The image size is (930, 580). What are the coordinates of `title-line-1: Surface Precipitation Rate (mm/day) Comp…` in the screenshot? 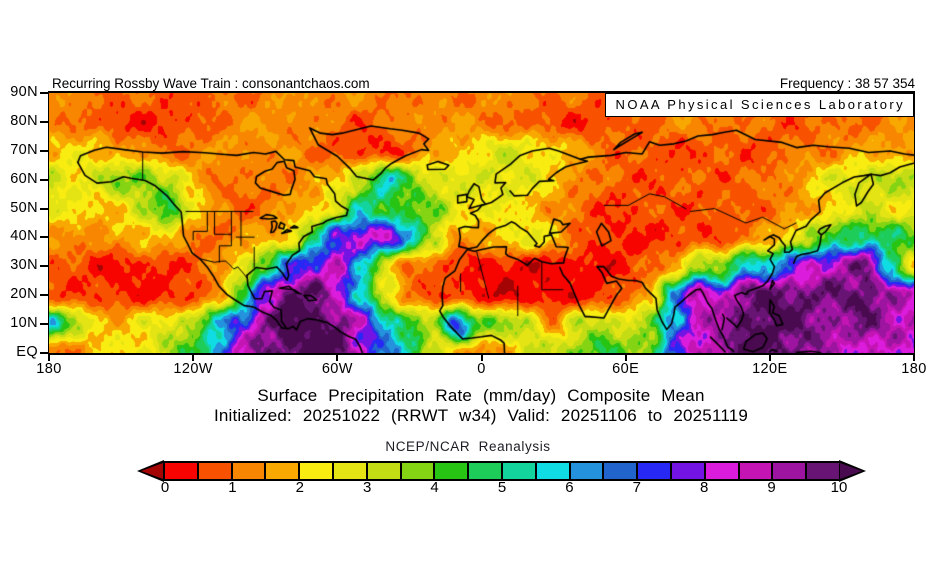 It's located at (481, 395).